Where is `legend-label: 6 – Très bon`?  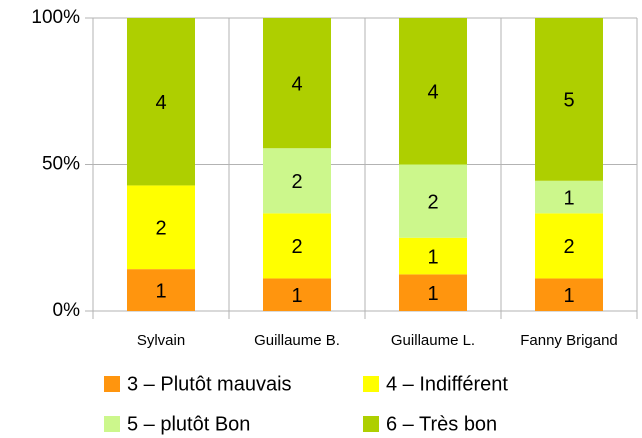 legend-label: 6 – Très bon is located at coordinates (441, 424).